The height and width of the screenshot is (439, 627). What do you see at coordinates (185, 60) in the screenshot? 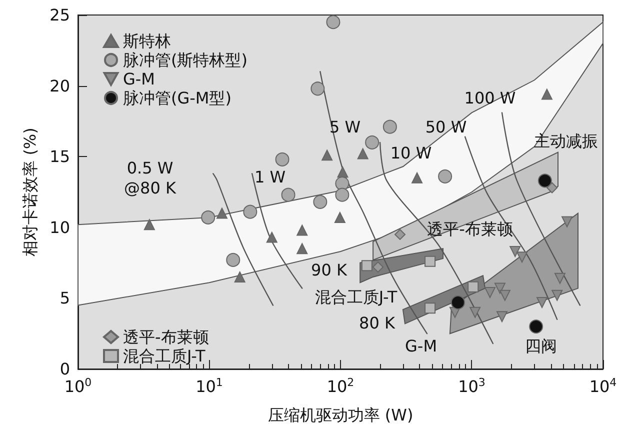
I see `legend-label: 脉冲管(斯特林型)` at bounding box center [185, 60].